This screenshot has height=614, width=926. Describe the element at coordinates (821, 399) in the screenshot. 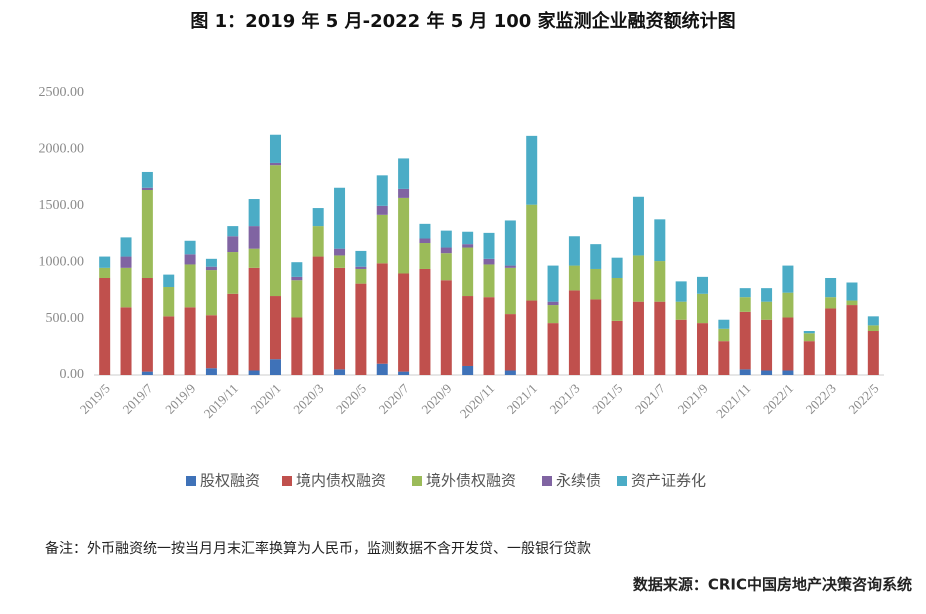

I see `x-tick-label: 2022/3` at that location.